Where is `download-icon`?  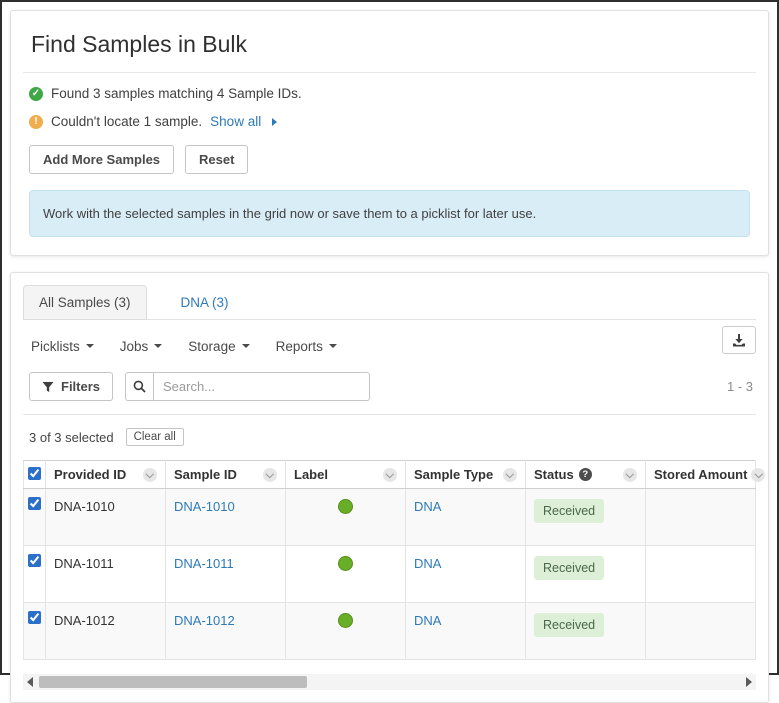 download-icon is located at coordinates (739, 340).